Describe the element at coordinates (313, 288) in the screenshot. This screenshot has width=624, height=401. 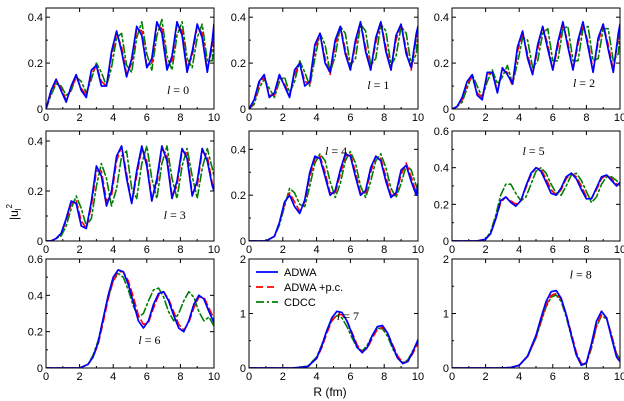
I see `legend-label: ADWA +p.c.` at that location.